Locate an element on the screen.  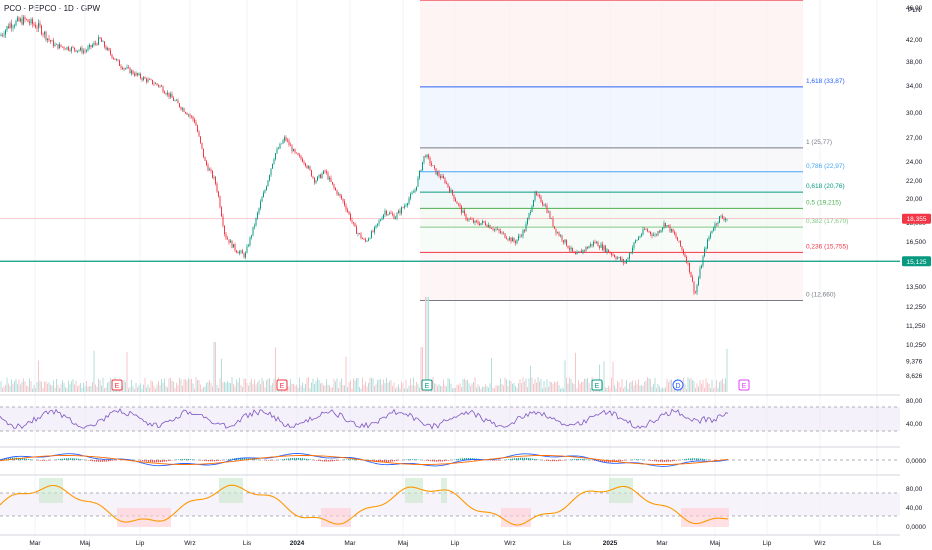
time-axis-tick: 2024 is located at coordinates (297, 543).